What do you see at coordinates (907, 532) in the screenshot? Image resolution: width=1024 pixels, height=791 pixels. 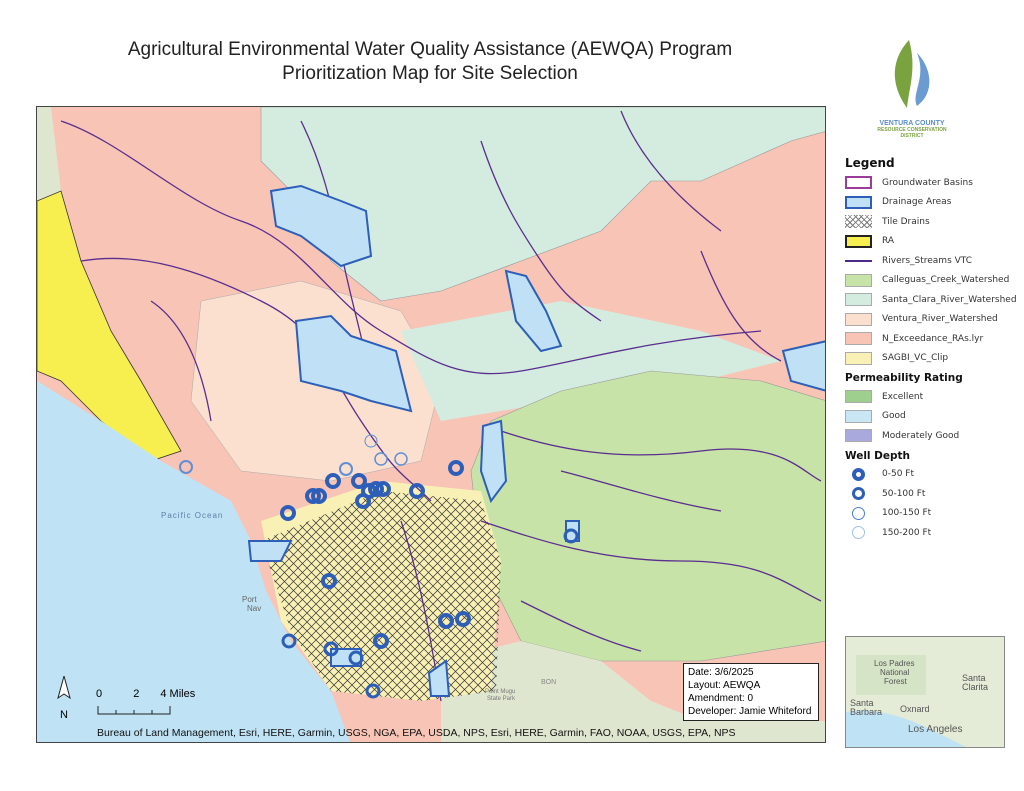 I see `legend-label: 150-200 Ft` at bounding box center [907, 532].